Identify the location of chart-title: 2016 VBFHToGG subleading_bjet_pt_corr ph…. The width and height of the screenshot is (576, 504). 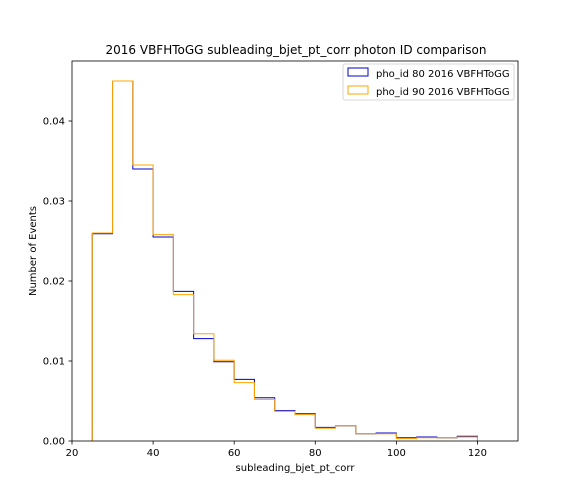
(296, 50).